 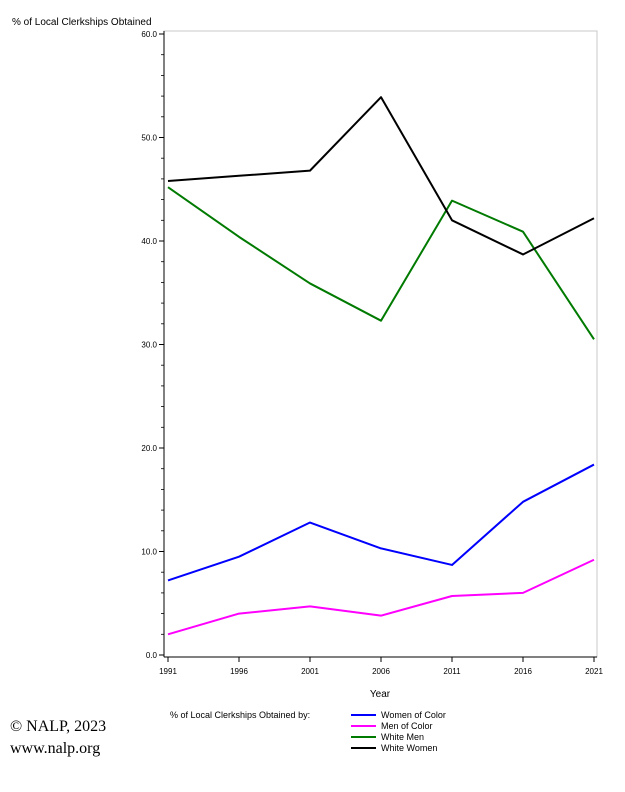 I want to click on y-axis-title: % of Local Clerkships Obtained, so click(x=82, y=22).